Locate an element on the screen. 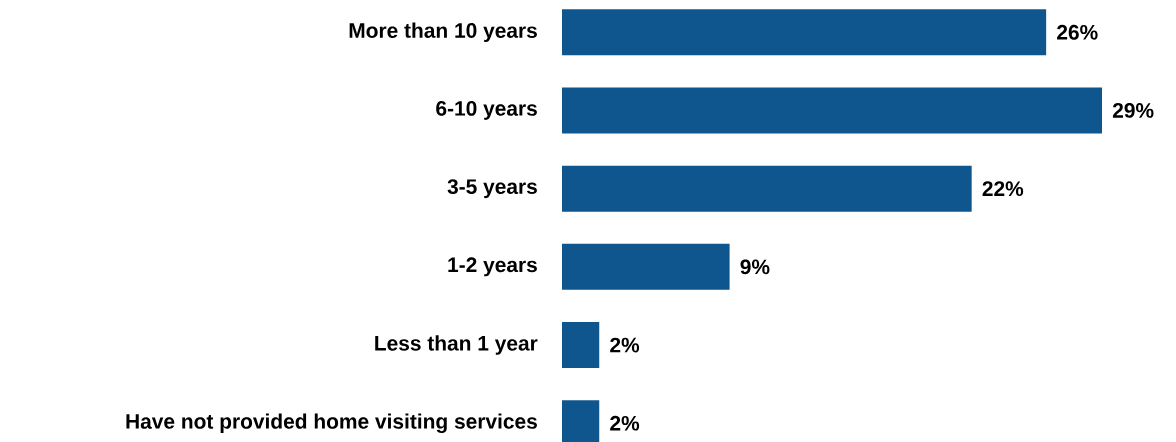 Image resolution: width=1176 pixels, height=442 pixels. data-label: 26% is located at coordinates (1077, 32).